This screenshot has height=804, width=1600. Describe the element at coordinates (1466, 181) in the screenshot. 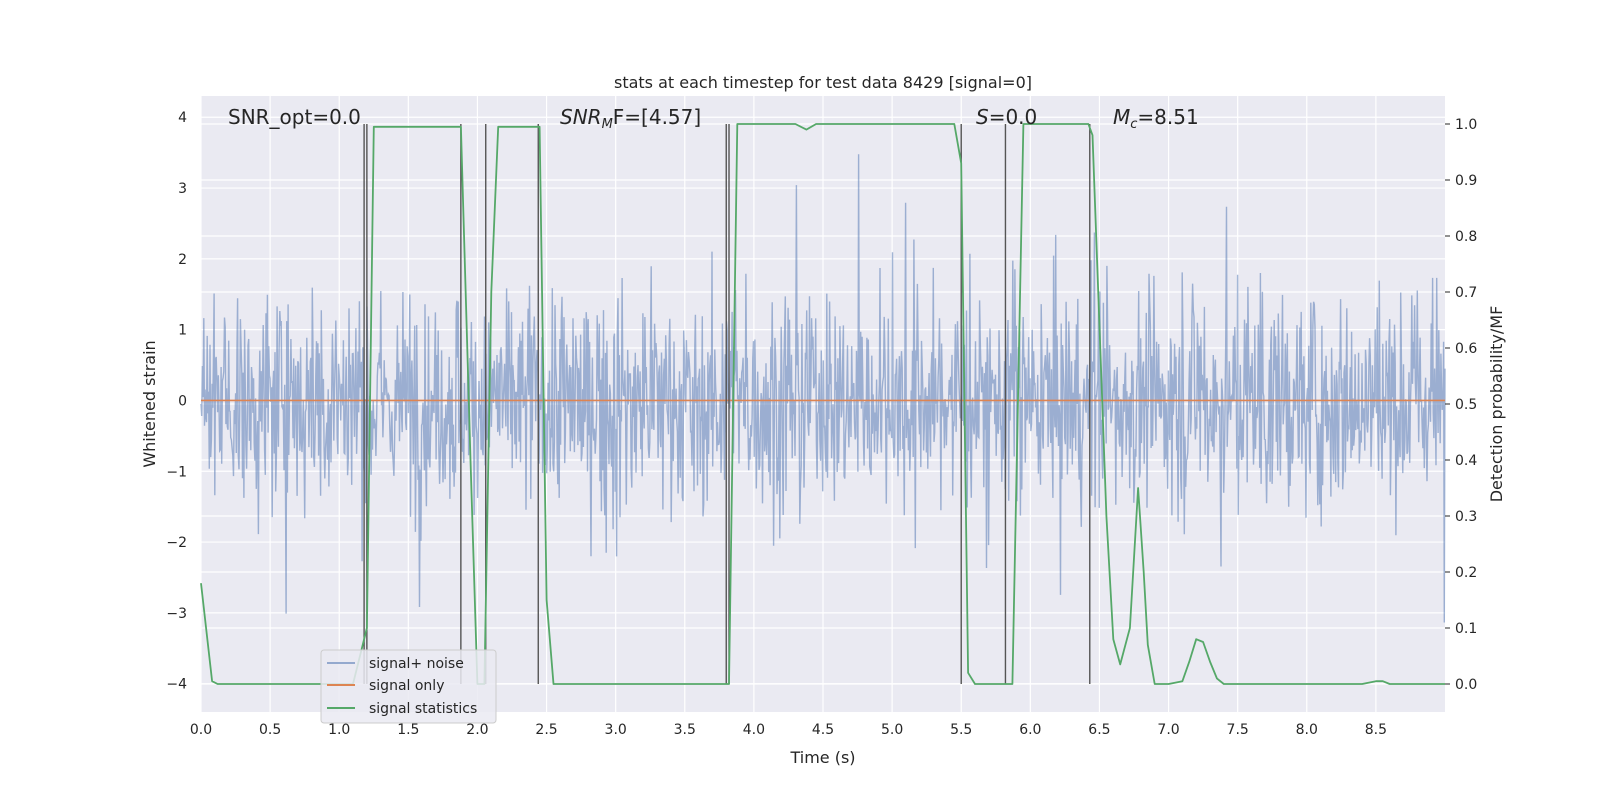

I see `y-tick-label-right: 0.9` at that location.